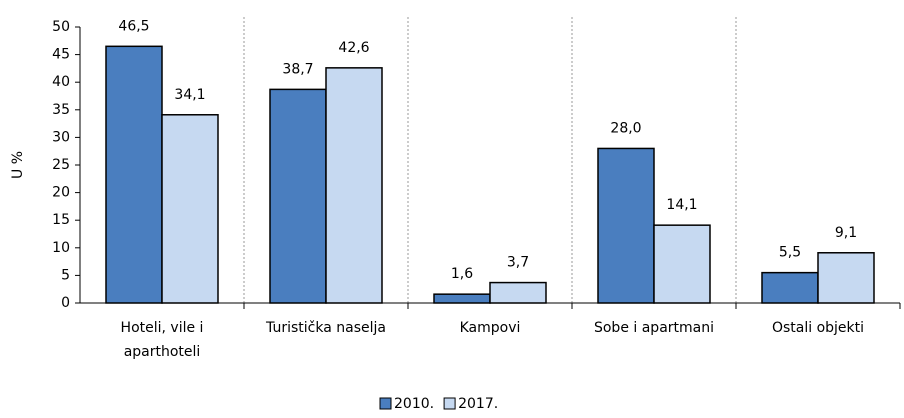 This screenshot has width=904, height=418. What do you see at coordinates (61, 82) in the screenshot?
I see `y-tick-label: 40` at bounding box center [61, 82].